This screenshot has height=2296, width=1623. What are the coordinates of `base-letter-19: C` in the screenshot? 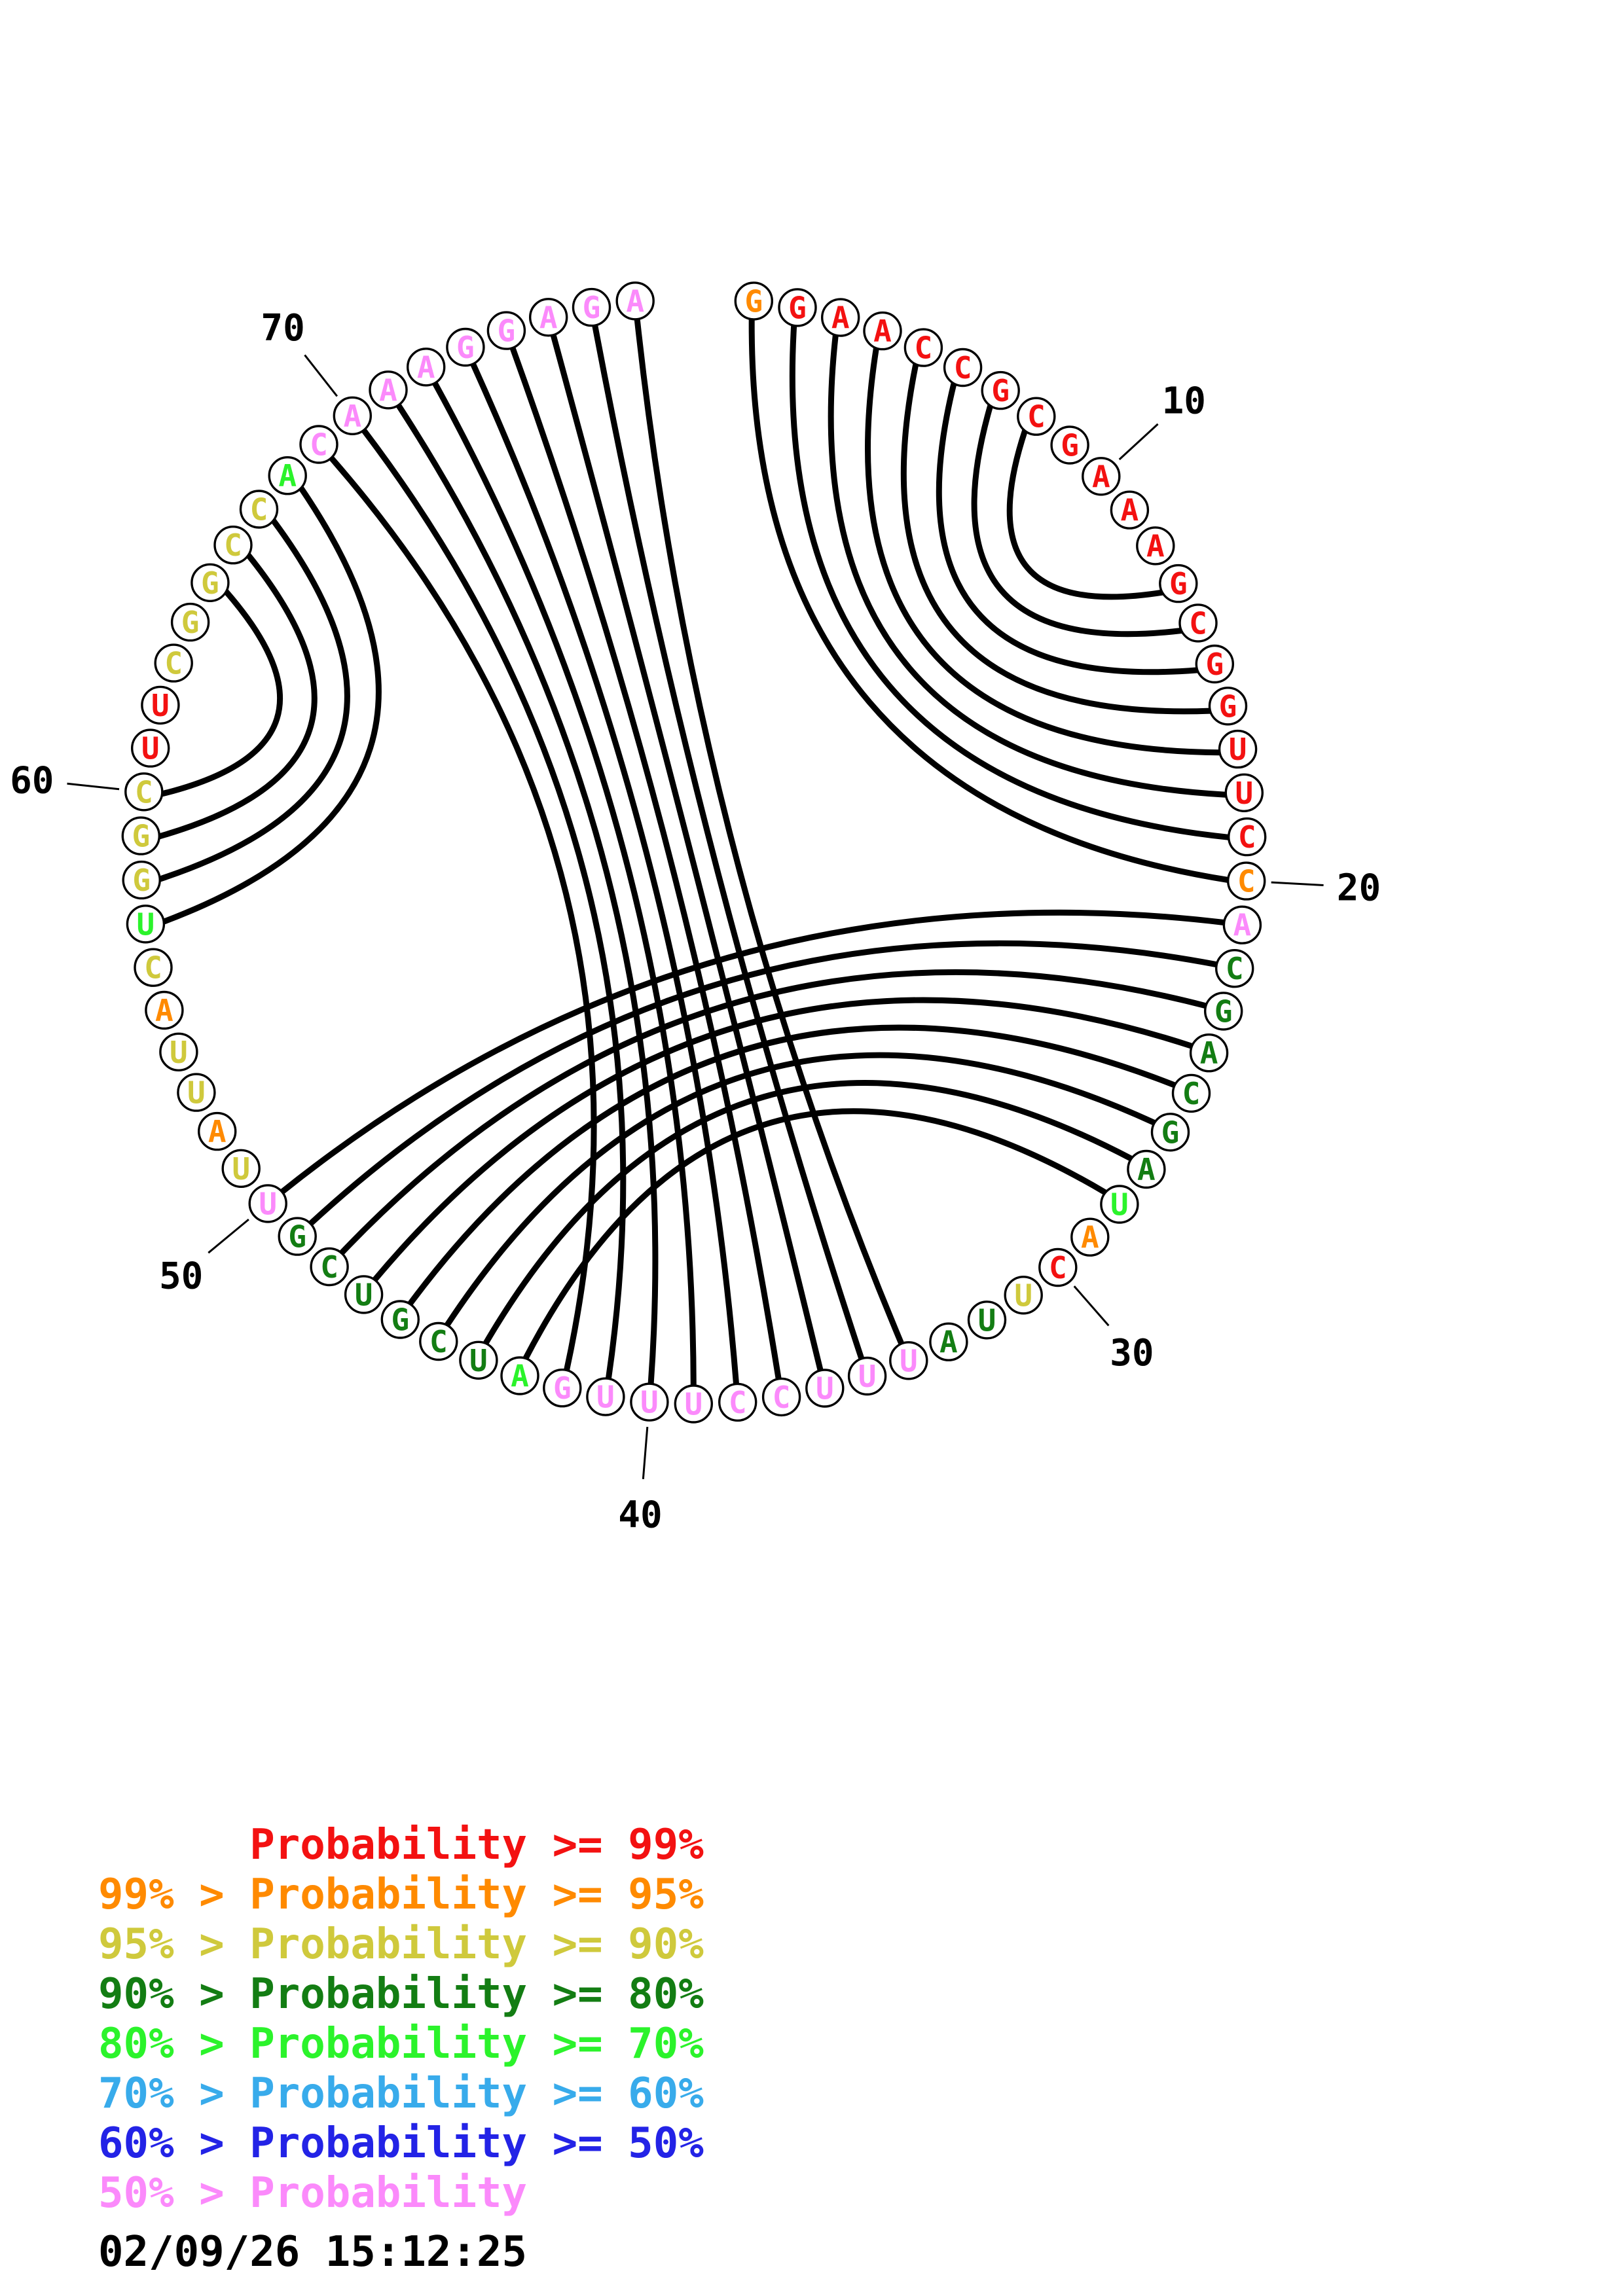 It's located at (1247, 837).